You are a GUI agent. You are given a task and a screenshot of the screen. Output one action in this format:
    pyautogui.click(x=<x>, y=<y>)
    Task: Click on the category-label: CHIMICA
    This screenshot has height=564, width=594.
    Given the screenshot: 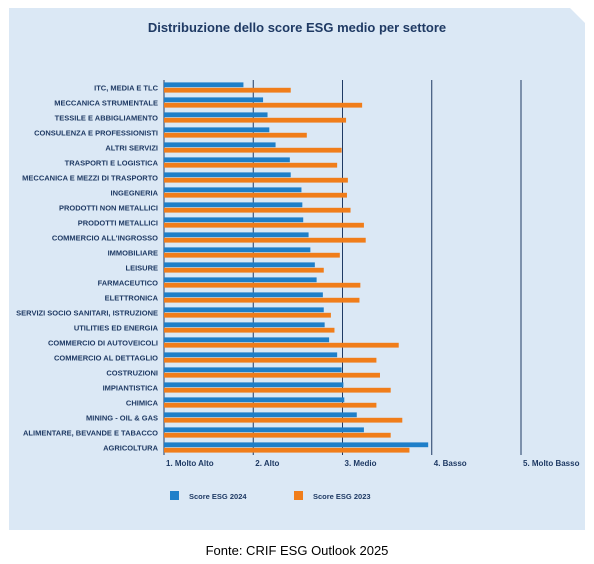 What is the action you would take?
    pyautogui.click(x=142, y=402)
    